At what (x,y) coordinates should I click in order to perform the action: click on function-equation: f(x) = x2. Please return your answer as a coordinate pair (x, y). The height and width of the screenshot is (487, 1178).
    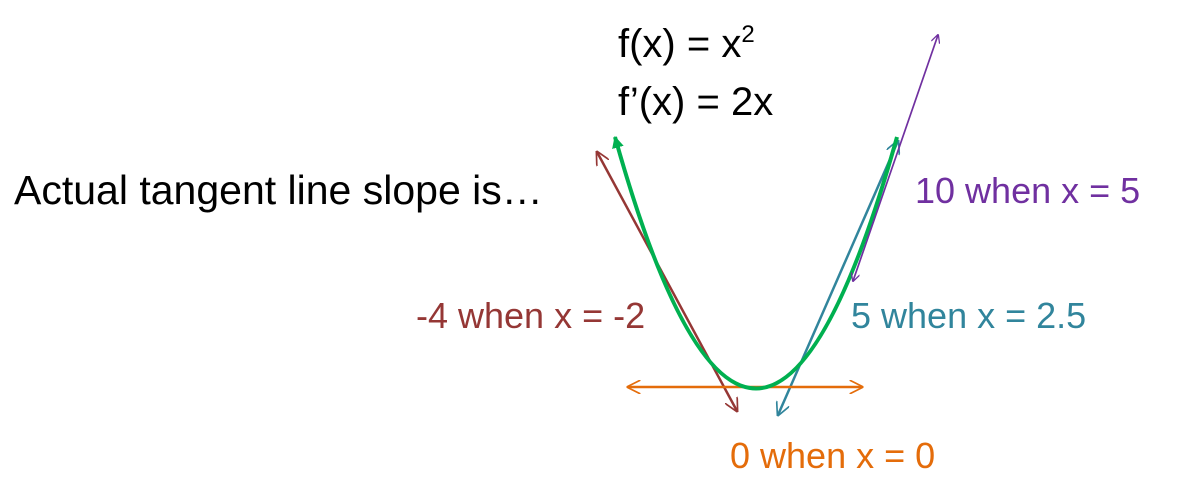
    Looking at the image, I should click on (686, 43).